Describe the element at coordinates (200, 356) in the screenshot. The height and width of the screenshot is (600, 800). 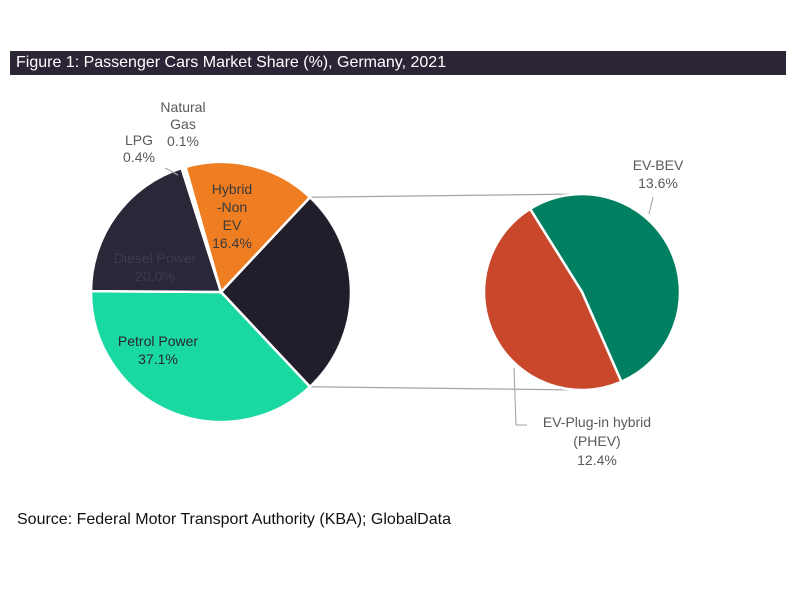
I see `slice-petrol-power` at that location.